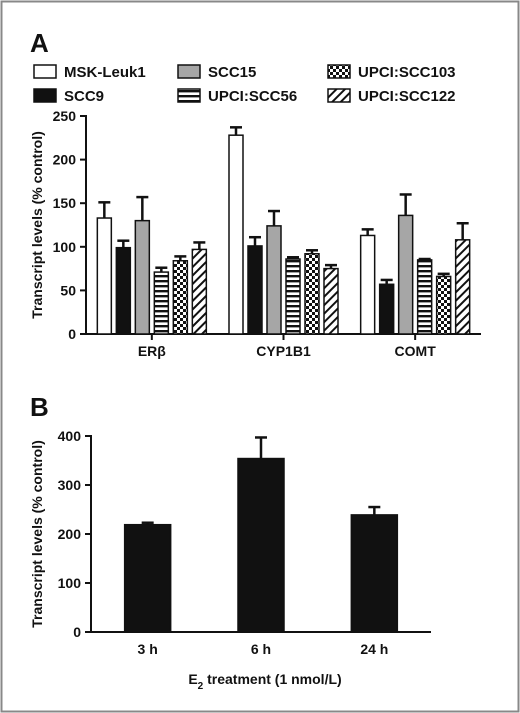 This screenshot has height=713, width=520. What do you see at coordinates (374, 573) in the screenshot?
I see `bar-series-24-h` at bounding box center [374, 573].